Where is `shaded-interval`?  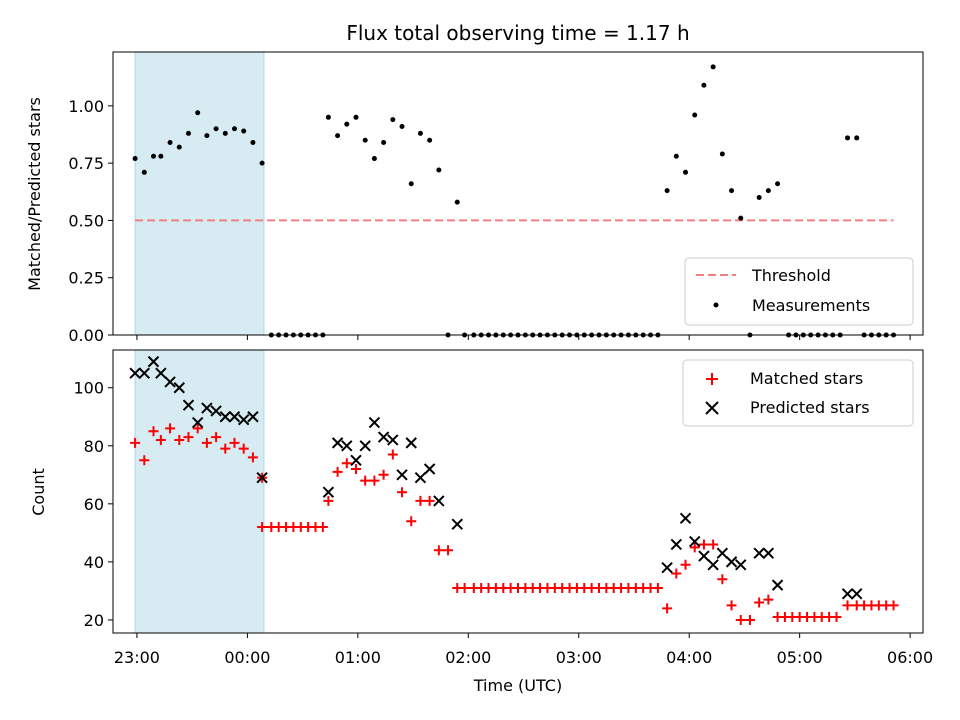
shaded-interval is located at coordinates (199, 491).